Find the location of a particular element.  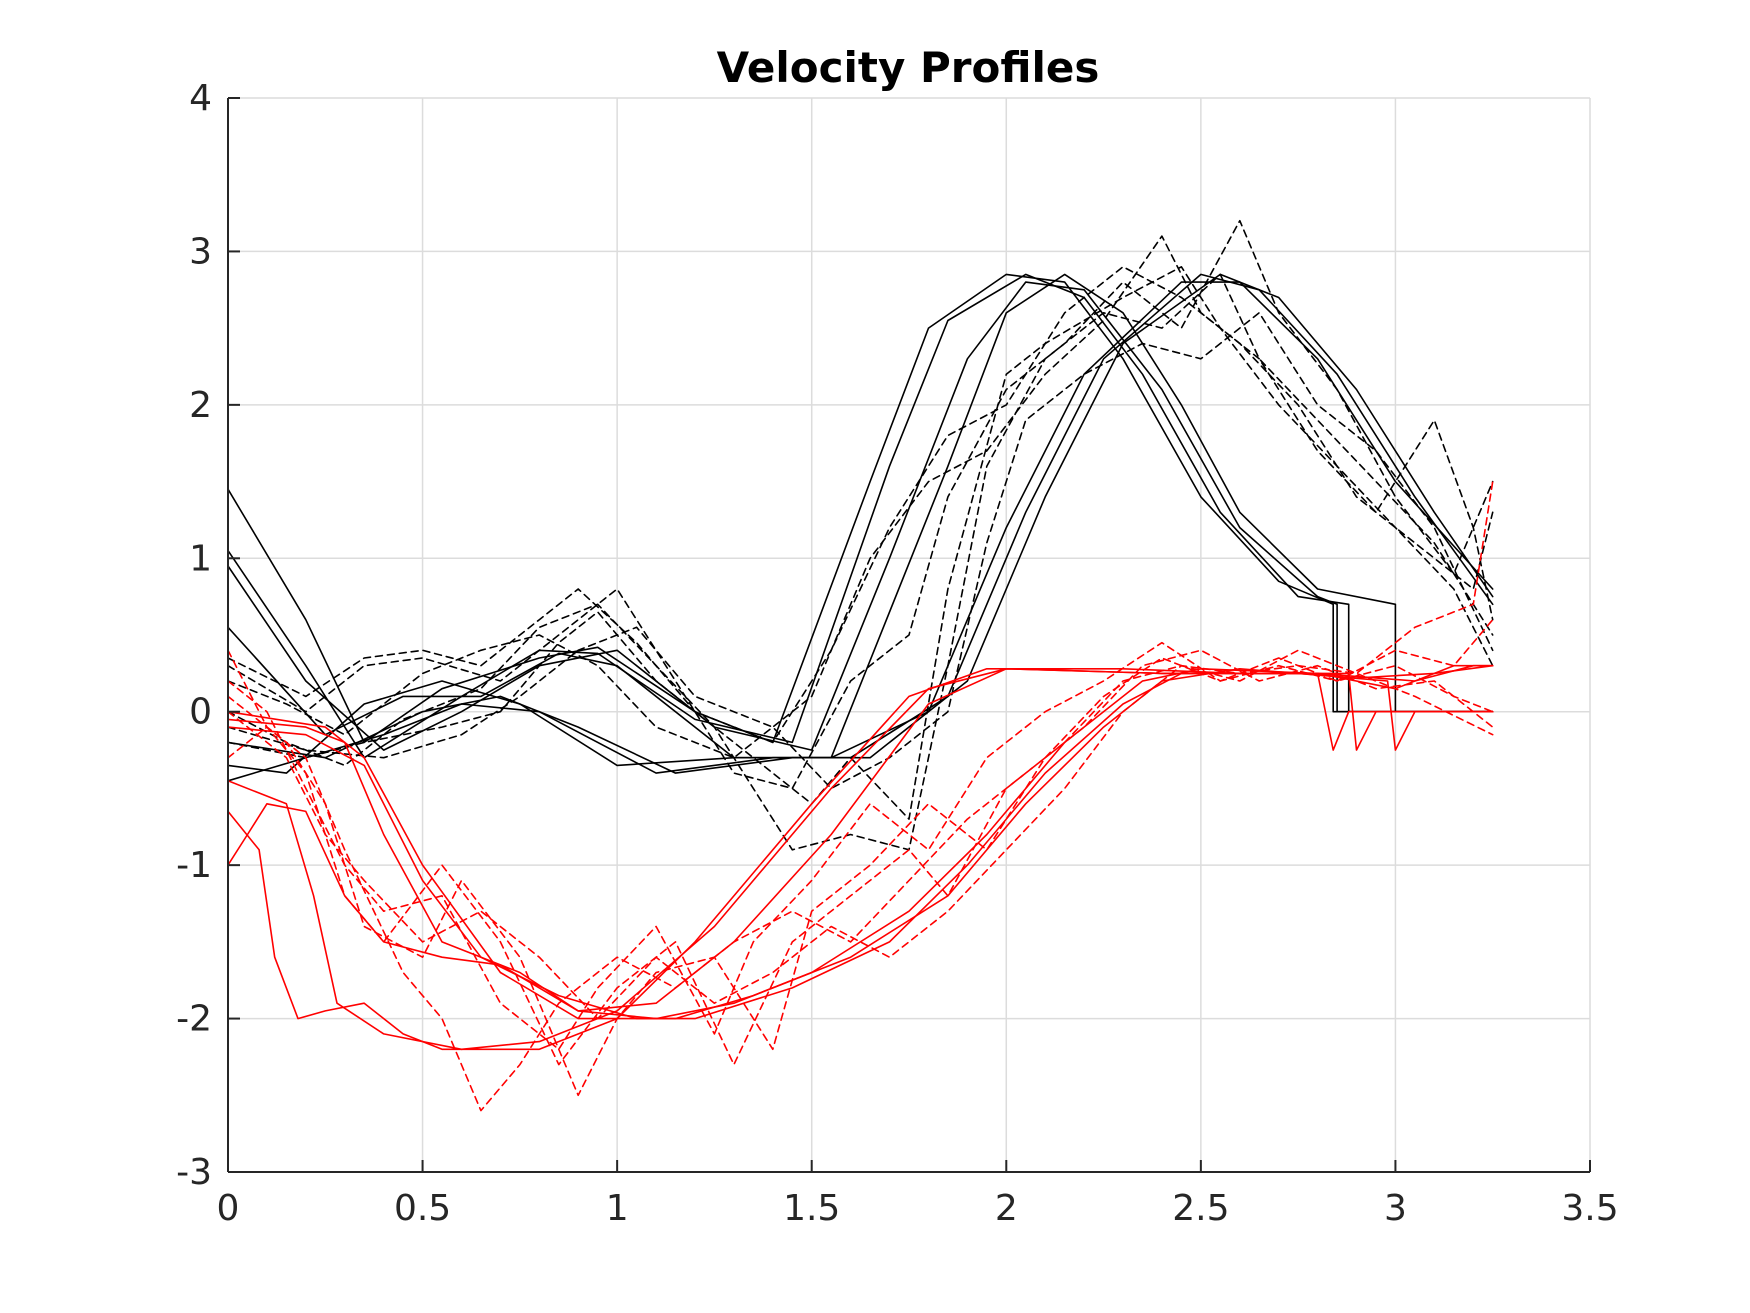

y-tick-label: -1 is located at coordinates (194, 865).